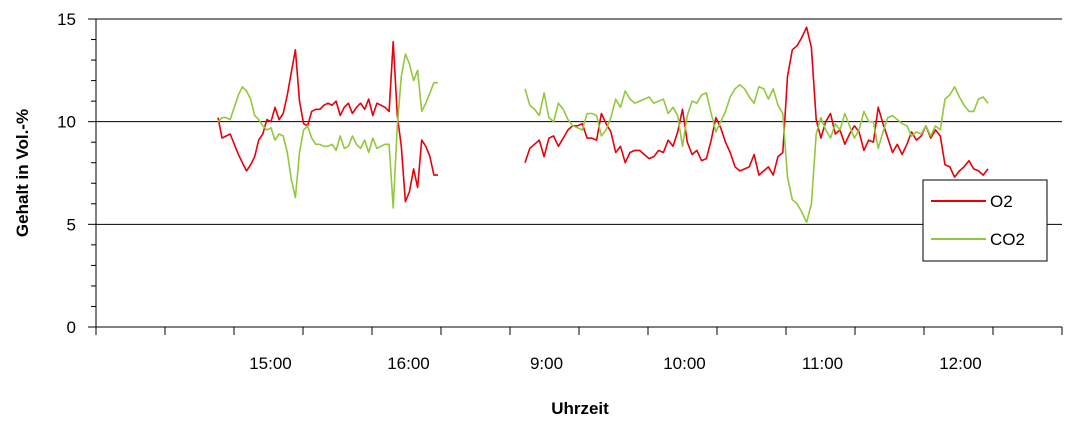 The width and height of the screenshot is (1090, 429). I want to click on x-tick-label: 16:00, so click(408, 363).